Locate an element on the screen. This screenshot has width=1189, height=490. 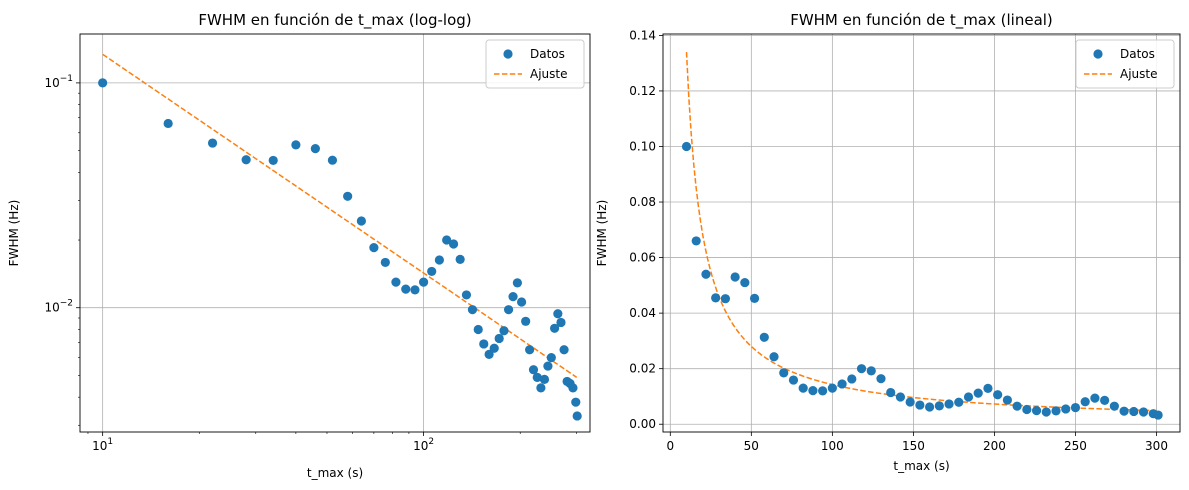
x-tick-label: 200 is located at coordinates (994, 446).